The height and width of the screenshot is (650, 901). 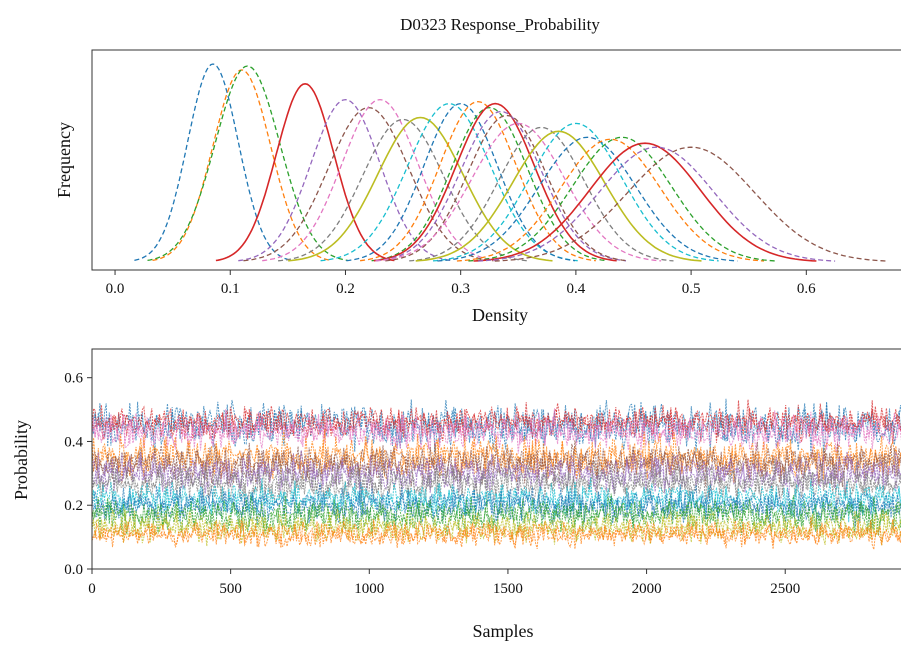 I want to click on x-tick-label: 0, so click(x=92, y=589).